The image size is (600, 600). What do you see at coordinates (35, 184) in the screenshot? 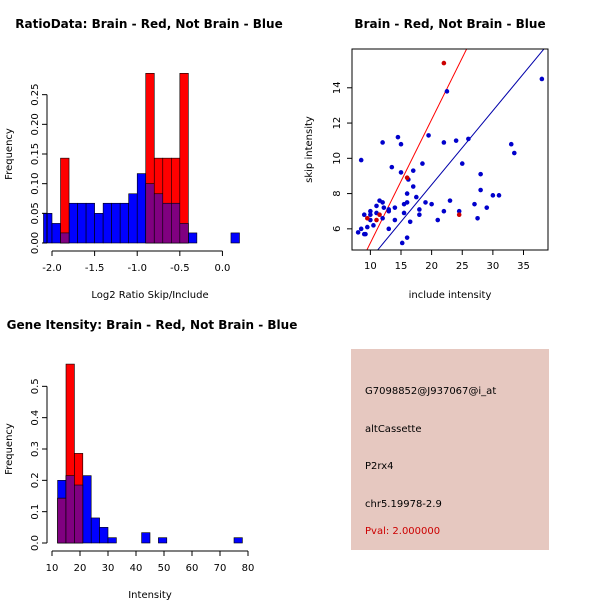
I see `y-tick-label: 0.10` at bounding box center [35, 184].